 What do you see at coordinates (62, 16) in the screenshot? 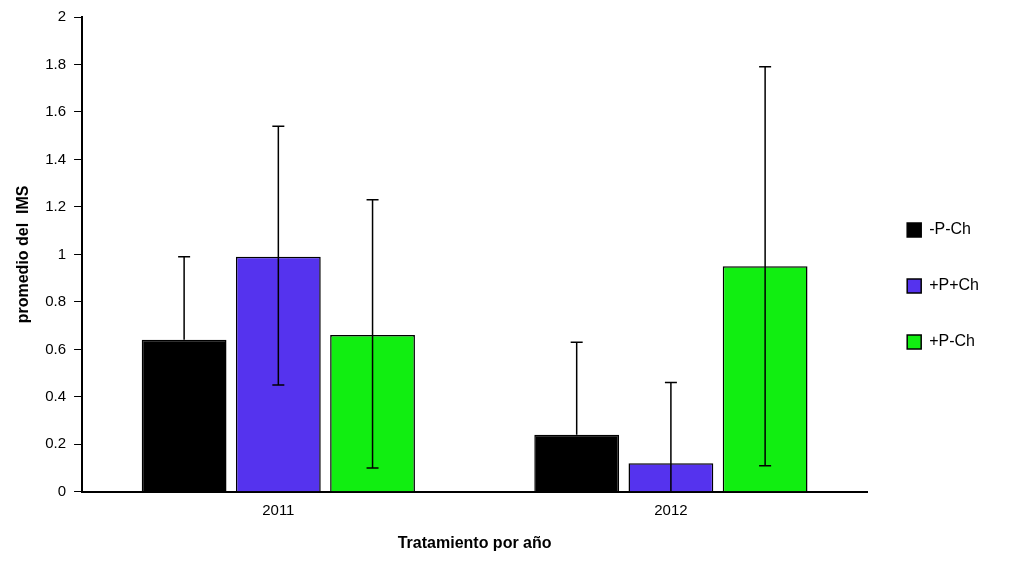
I see `y-tick-label: 2` at bounding box center [62, 16].